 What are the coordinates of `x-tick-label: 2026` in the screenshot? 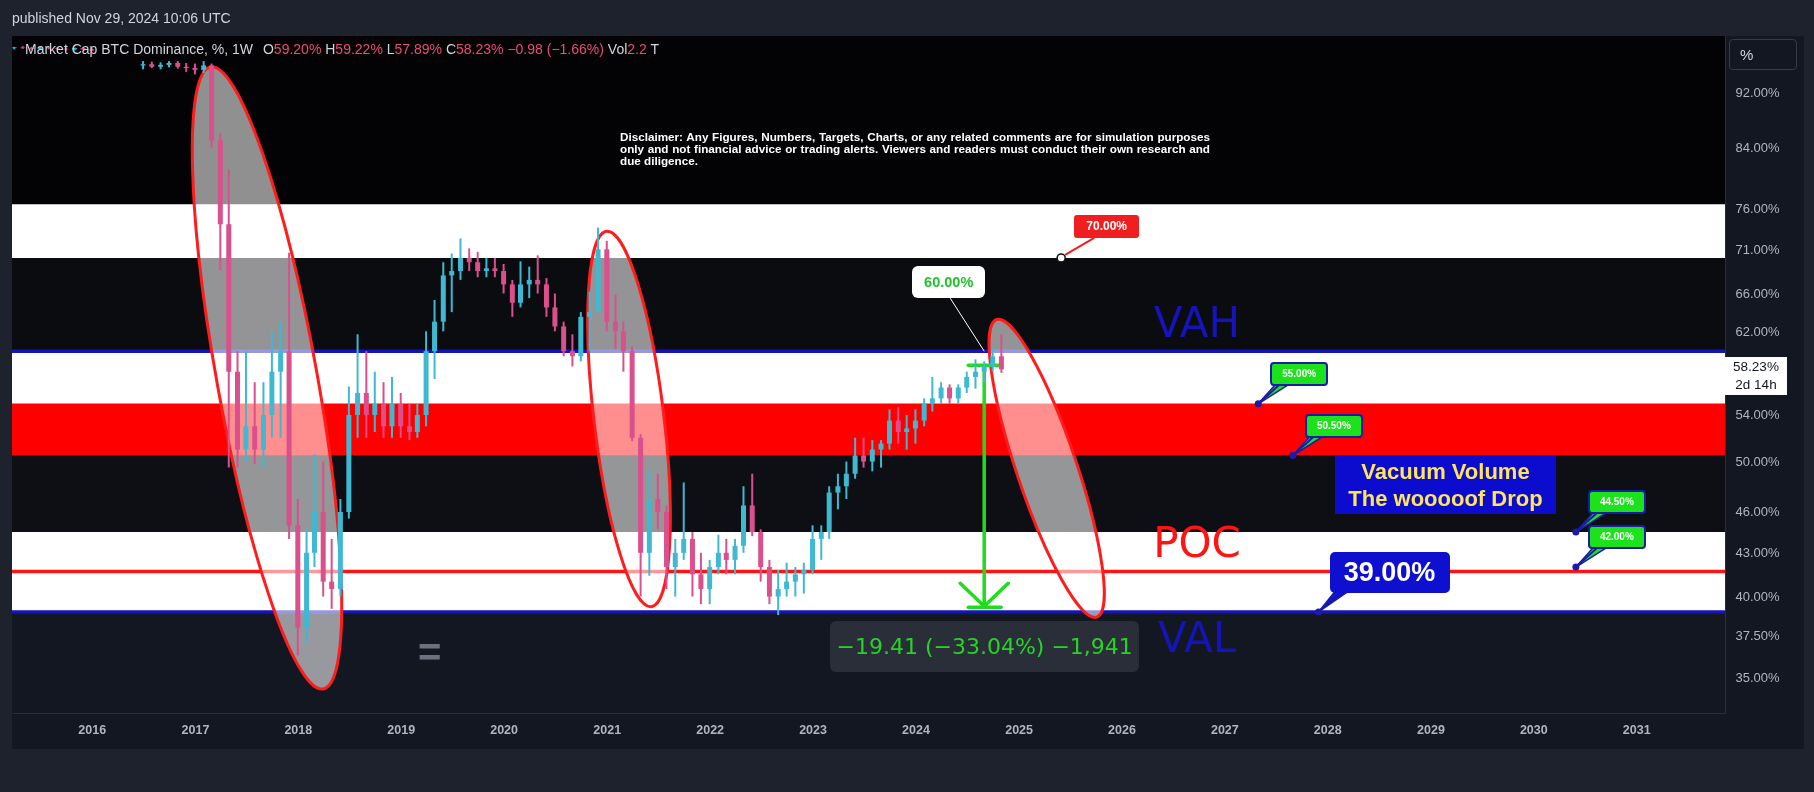 It's located at (1122, 729).